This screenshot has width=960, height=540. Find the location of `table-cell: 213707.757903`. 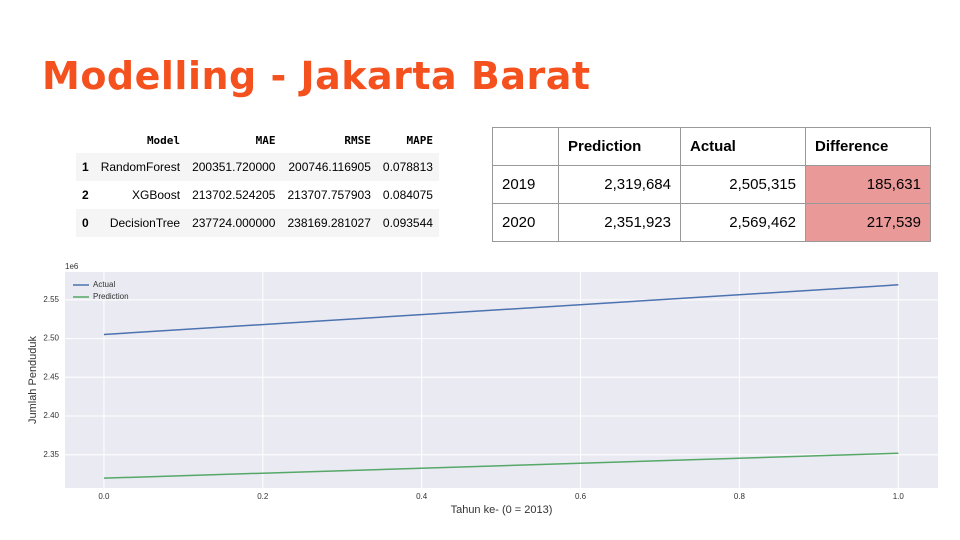

table-cell: 213707.757903 is located at coordinates (329, 195).